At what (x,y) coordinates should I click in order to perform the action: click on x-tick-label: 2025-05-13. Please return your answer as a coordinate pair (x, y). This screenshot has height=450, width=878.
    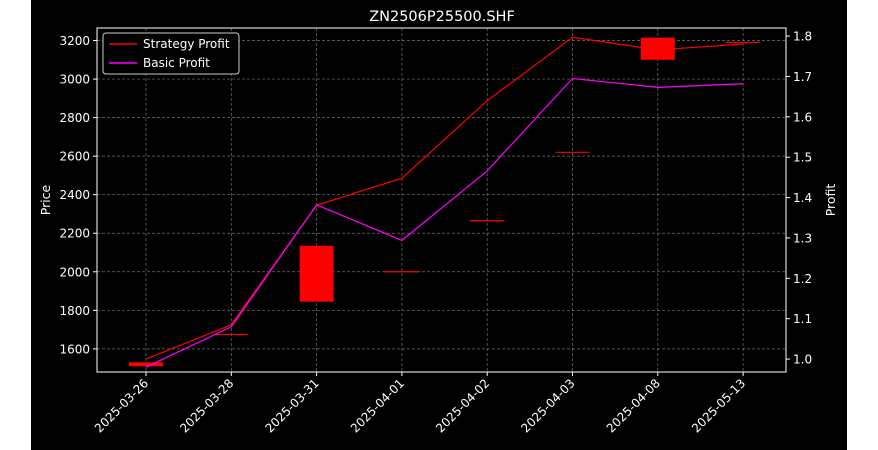
    Looking at the image, I should click on (718, 405).